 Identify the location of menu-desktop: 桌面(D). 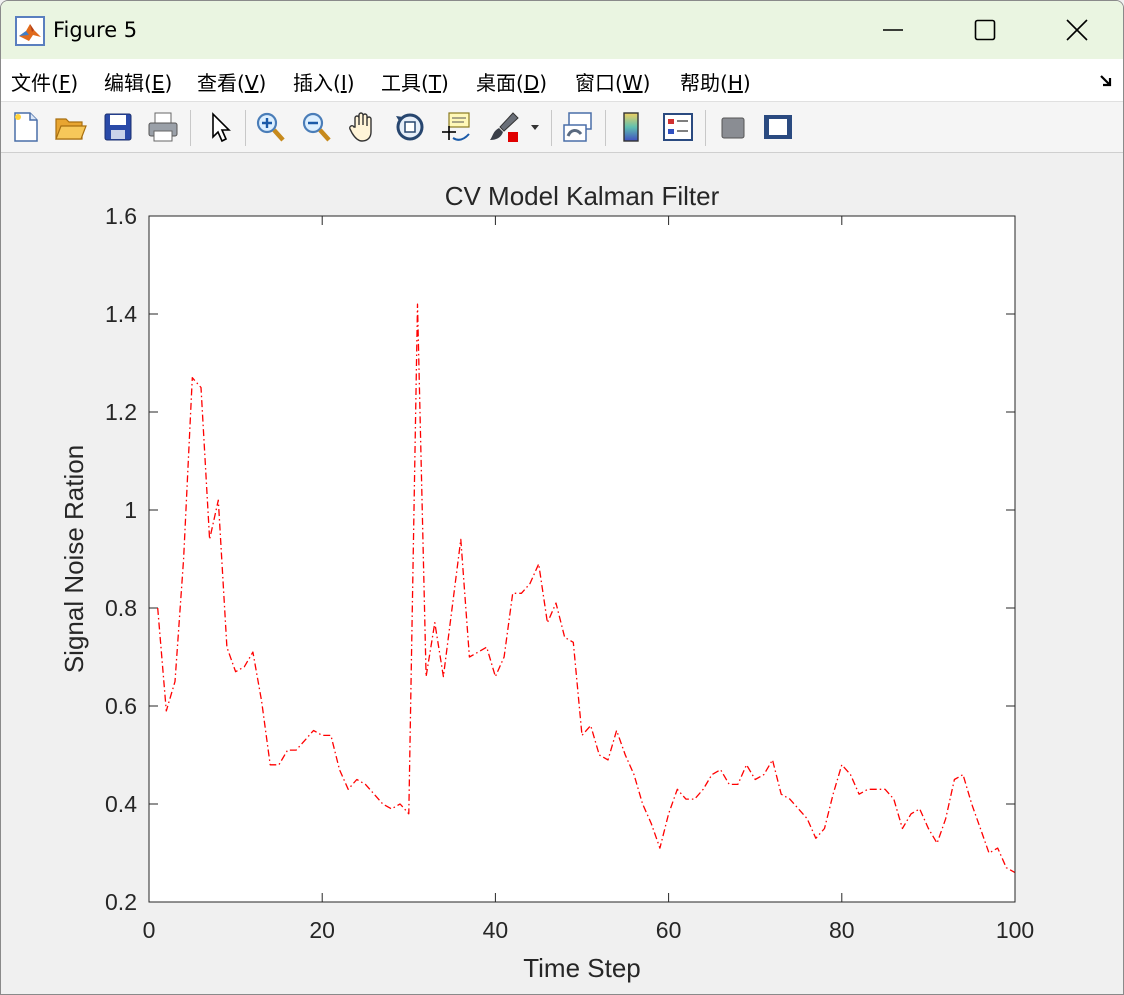
(512, 83).